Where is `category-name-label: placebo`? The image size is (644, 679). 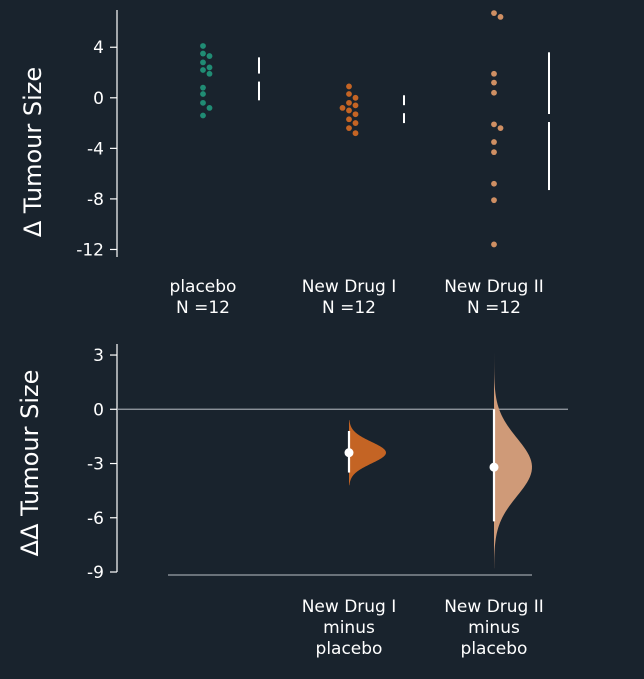
category-name-label: placebo is located at coordinates (203, 287).